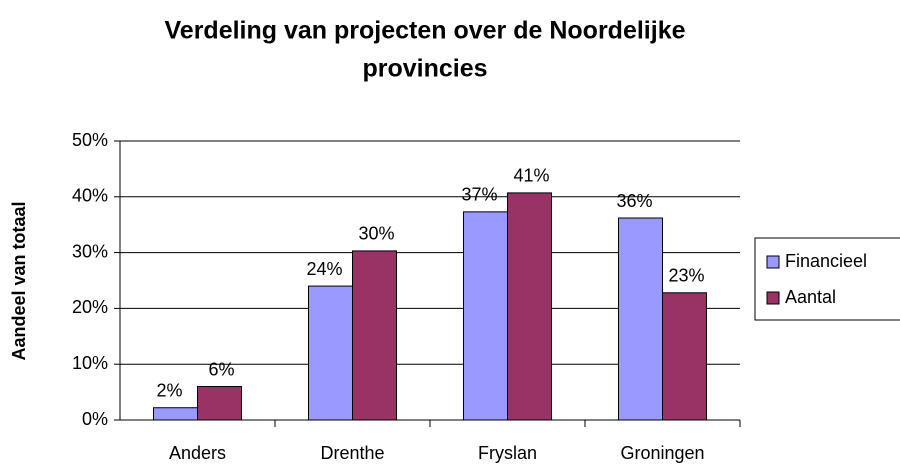  Describe the element at coordinates (531, 176) in the screenshot. I see `value-label: 41%` at that location.